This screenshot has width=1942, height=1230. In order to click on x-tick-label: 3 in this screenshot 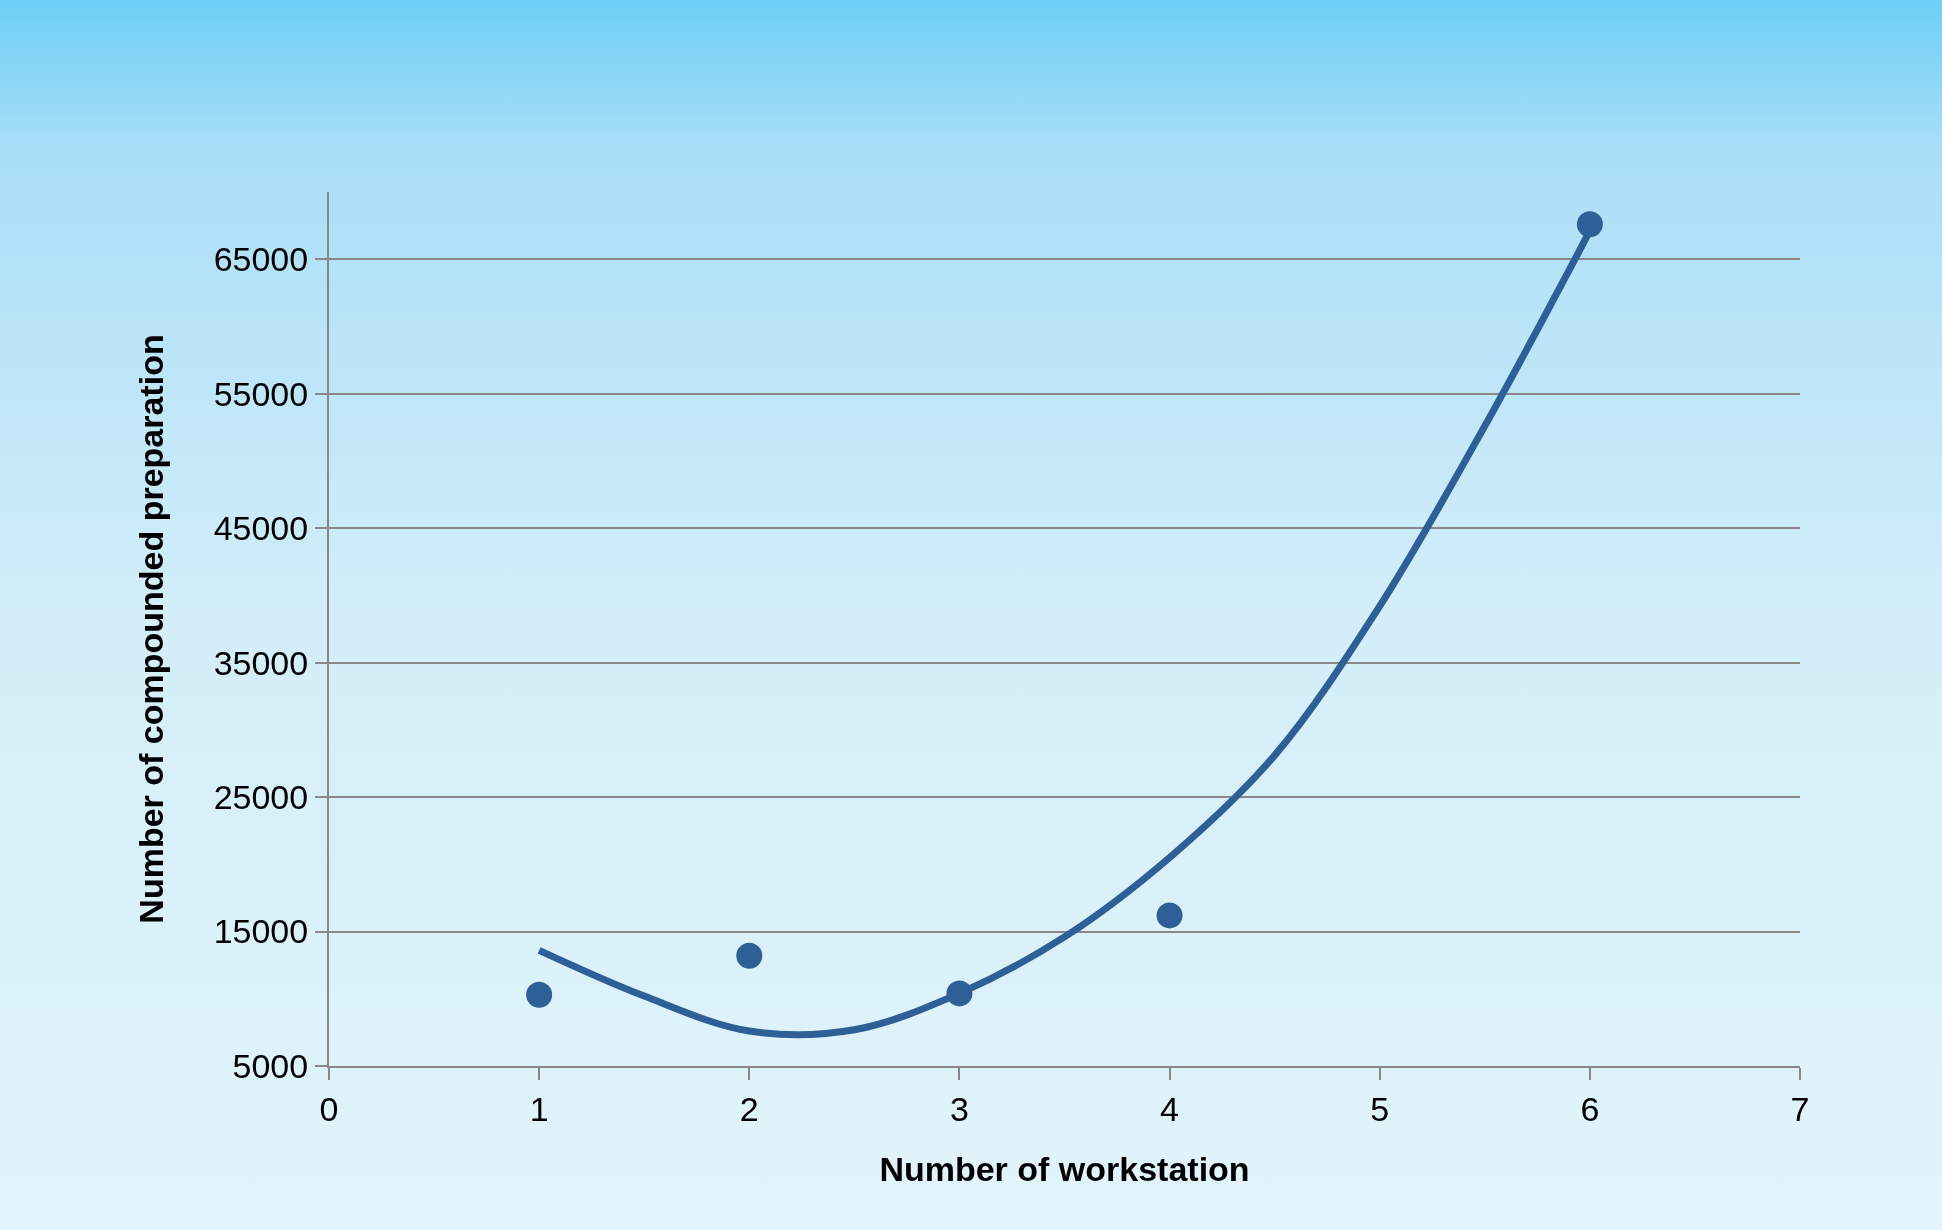, I will do `click(959, 1108)`.